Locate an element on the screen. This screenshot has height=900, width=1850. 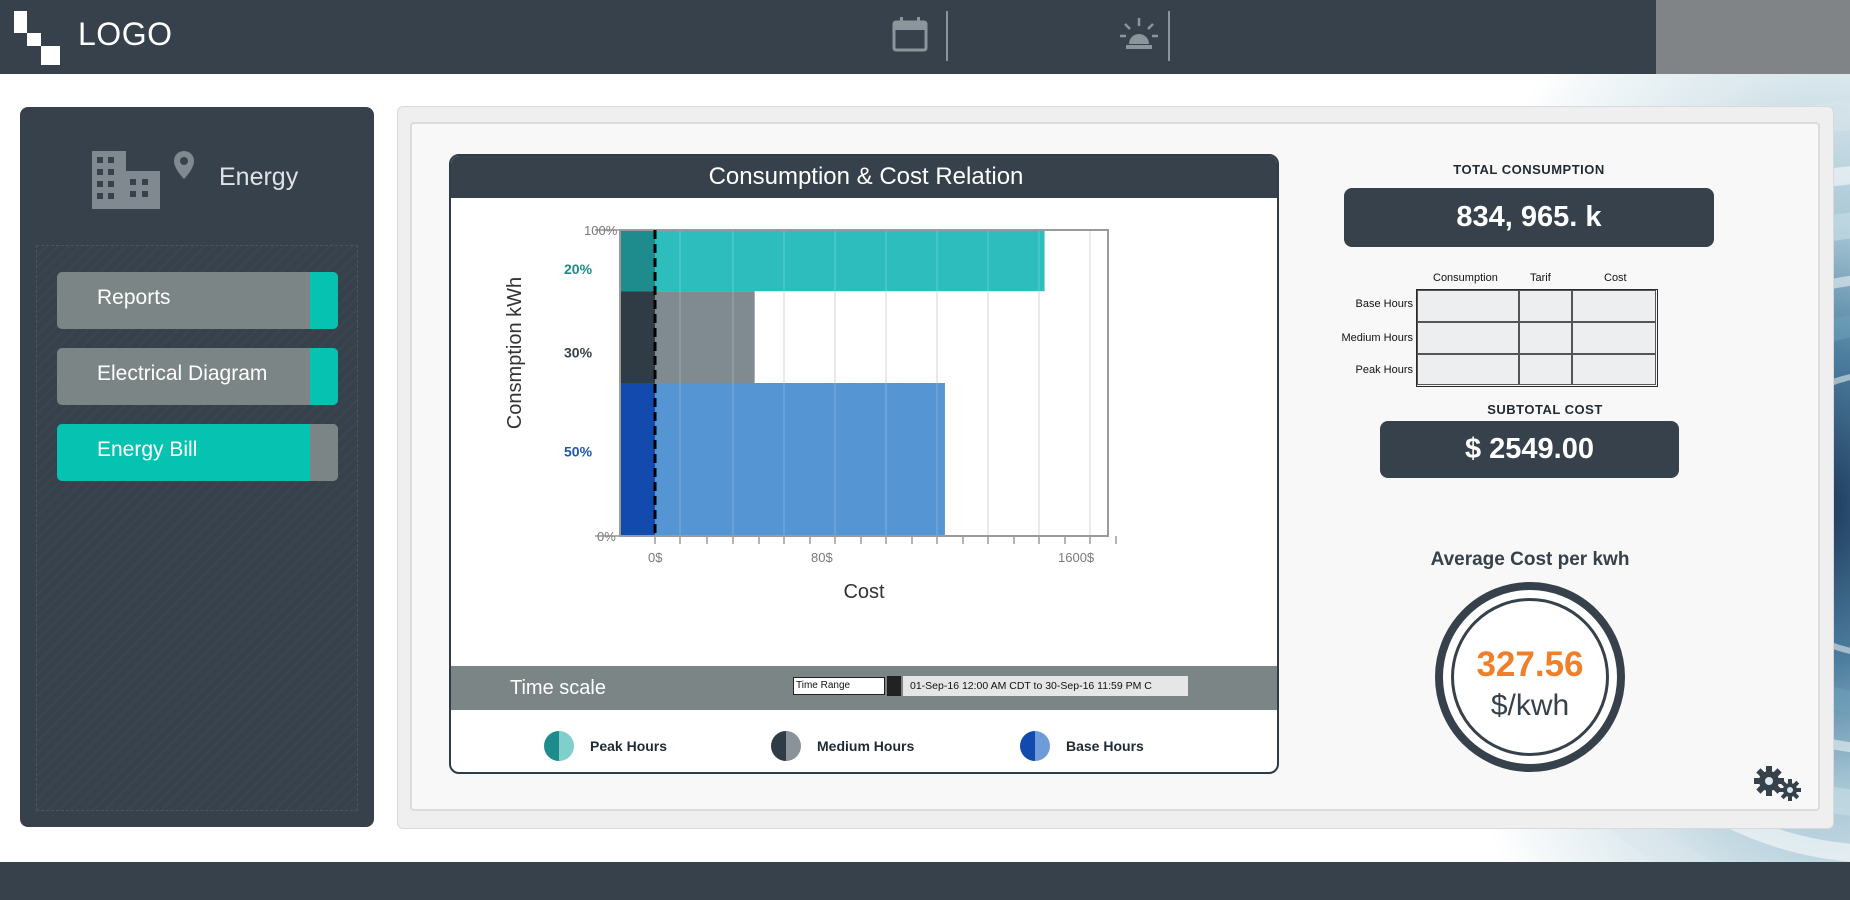
sidebar-item-electrical-diagram: Electrical Diagram is located at coordinates (197, 376).